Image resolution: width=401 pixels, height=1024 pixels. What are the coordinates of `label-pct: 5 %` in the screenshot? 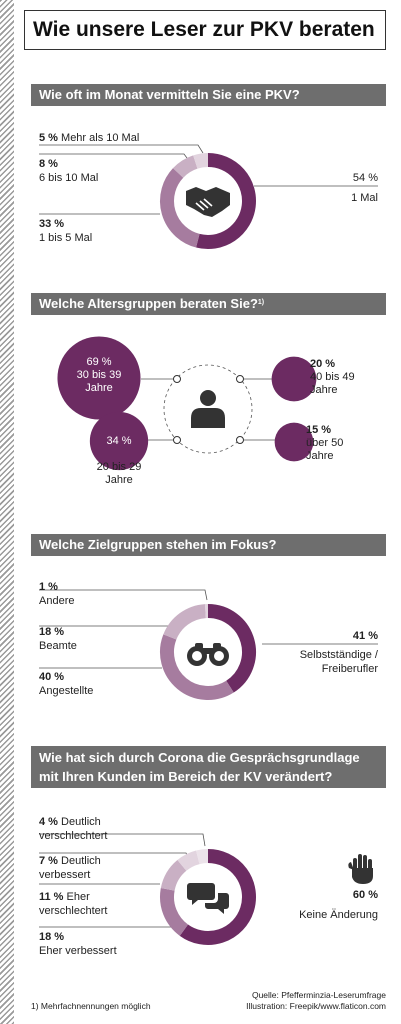 It's located at (48, 138).